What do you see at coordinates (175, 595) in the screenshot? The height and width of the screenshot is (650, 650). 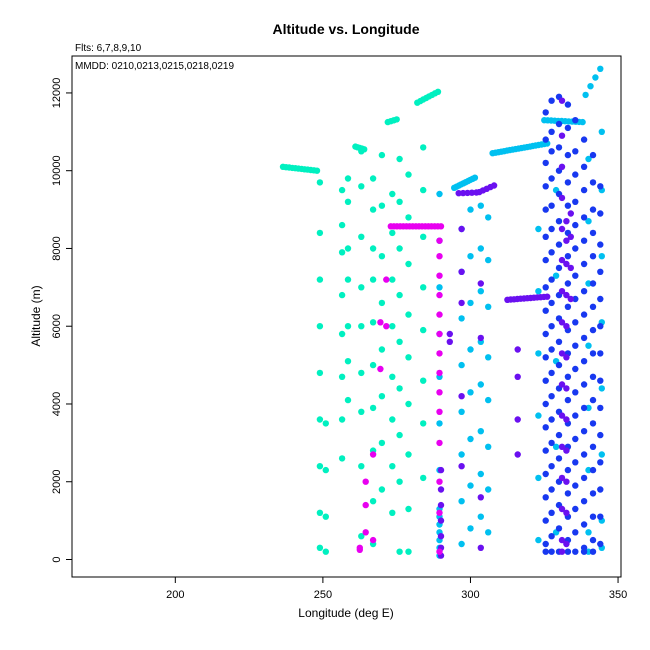 I see `x-tick-label: 200` at bounding box center [175, 595].